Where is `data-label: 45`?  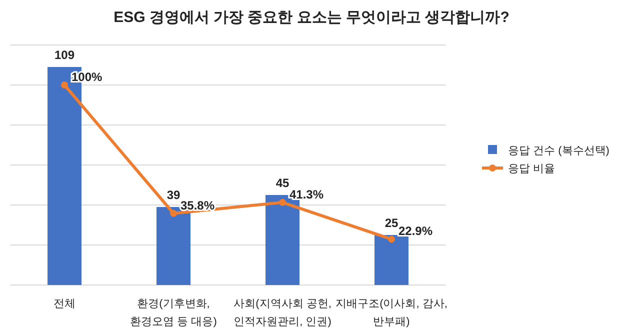
data-label: 45 is located at coordinates (283, 183).